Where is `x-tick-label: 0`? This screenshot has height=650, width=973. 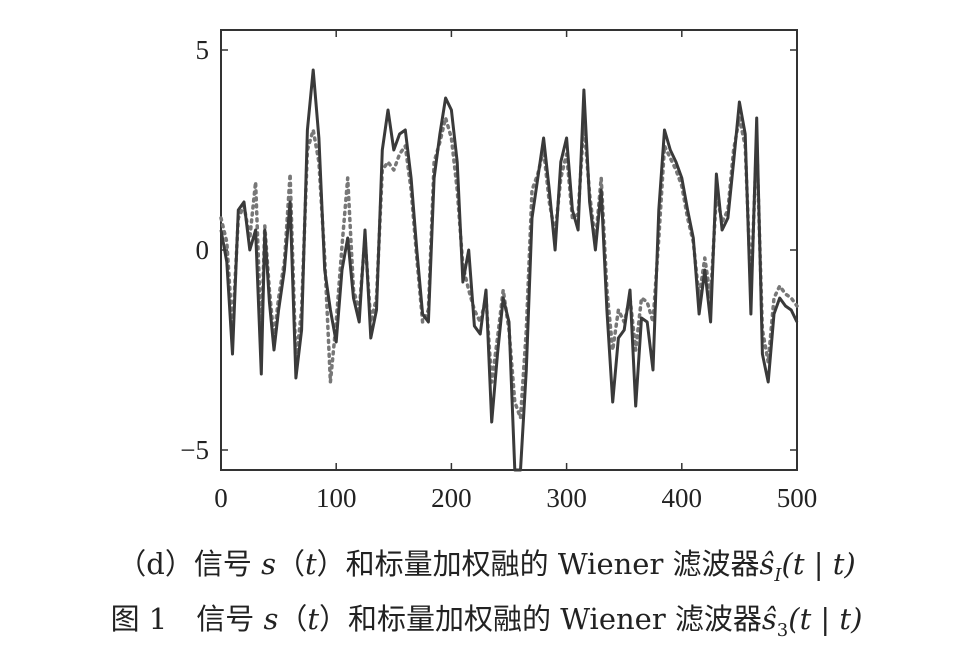 x-tick-label: 0 is located at coordinates (221, 498).